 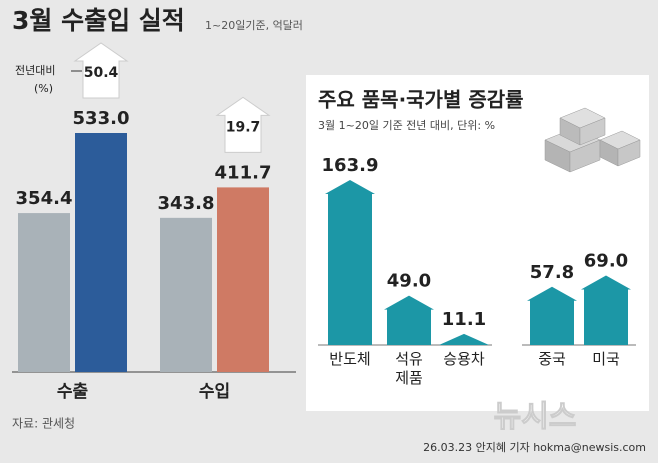 I want to click on value-label: 163.9, so click(x=350, y=165).